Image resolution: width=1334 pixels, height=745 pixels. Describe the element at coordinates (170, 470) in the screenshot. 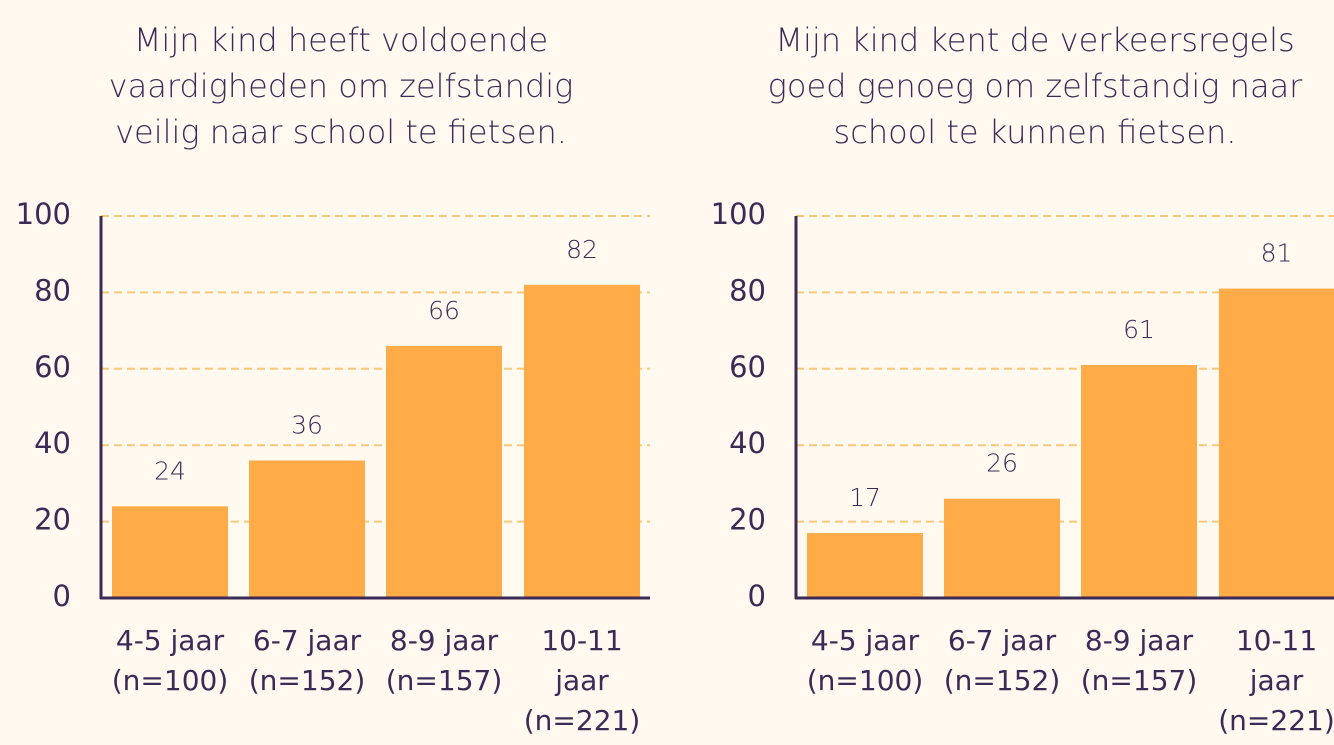

I see `data-label: 24` at that location.